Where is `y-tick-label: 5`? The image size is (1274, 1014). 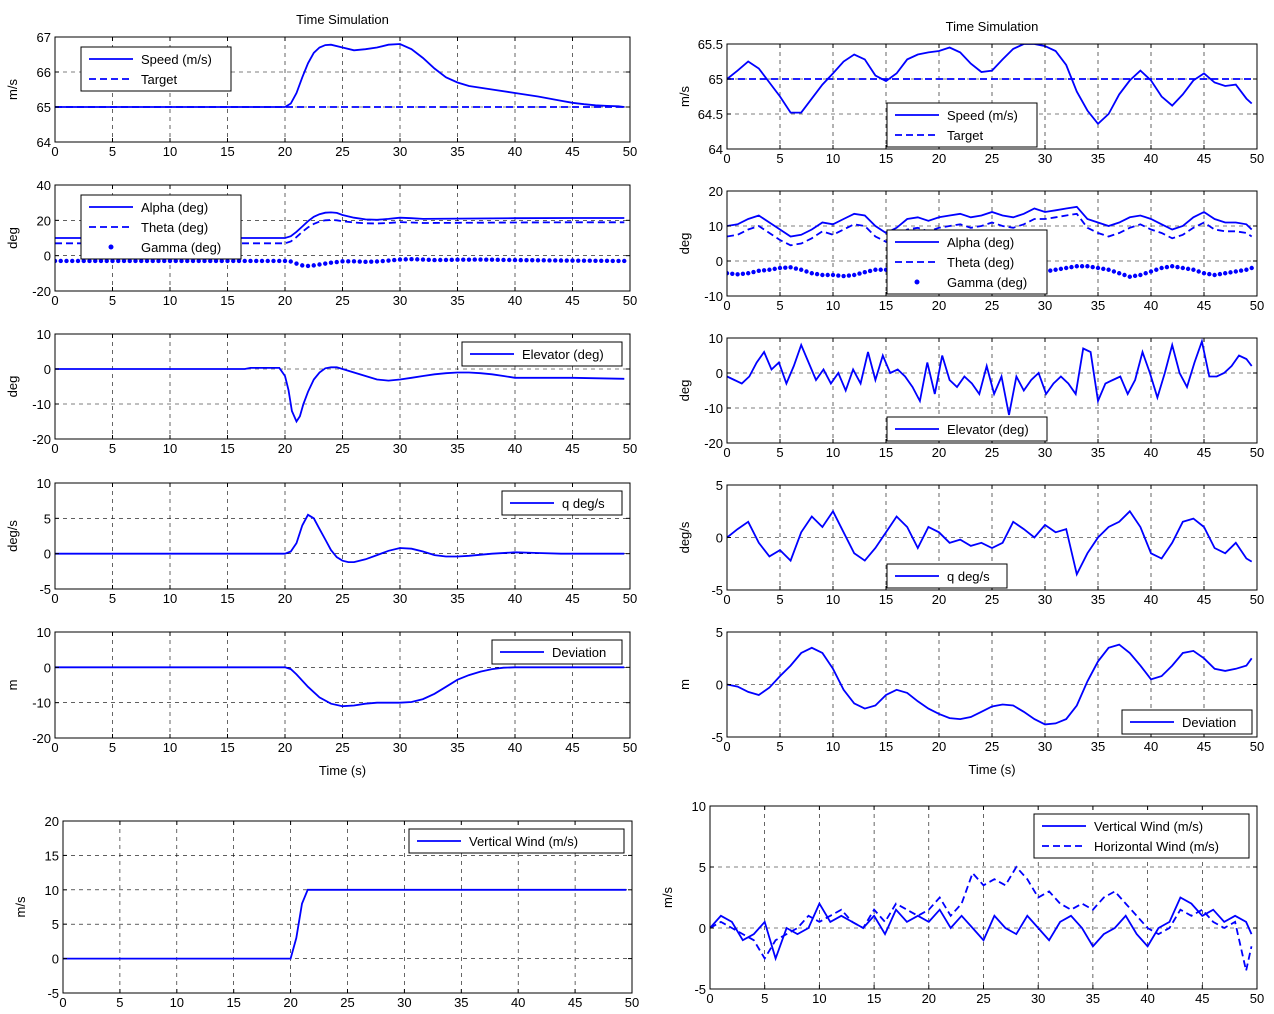
y-tick-label: 5 is located at coordinates (719, 485).